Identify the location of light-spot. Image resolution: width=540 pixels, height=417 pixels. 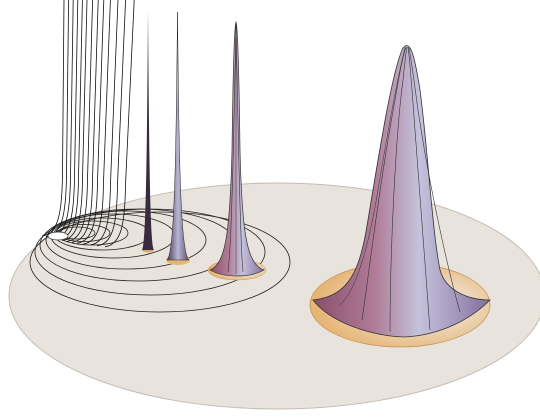
(58, 236).